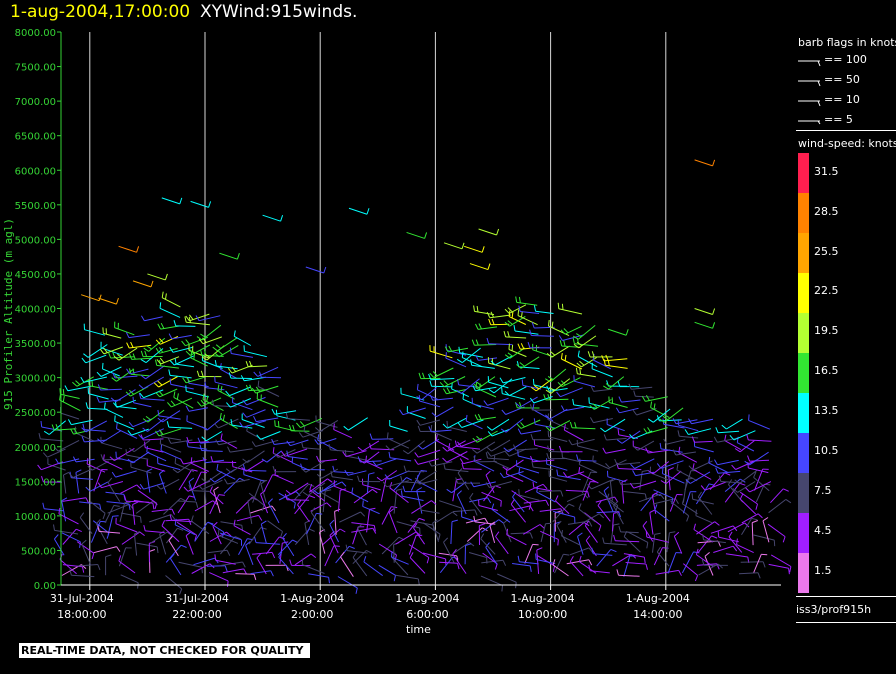 The height and width of the screenshot is (674, 896). Describe the element at coordinates (279, 12) in the screenshot. I see `chart-title: XYWind:915winds.` at that location.